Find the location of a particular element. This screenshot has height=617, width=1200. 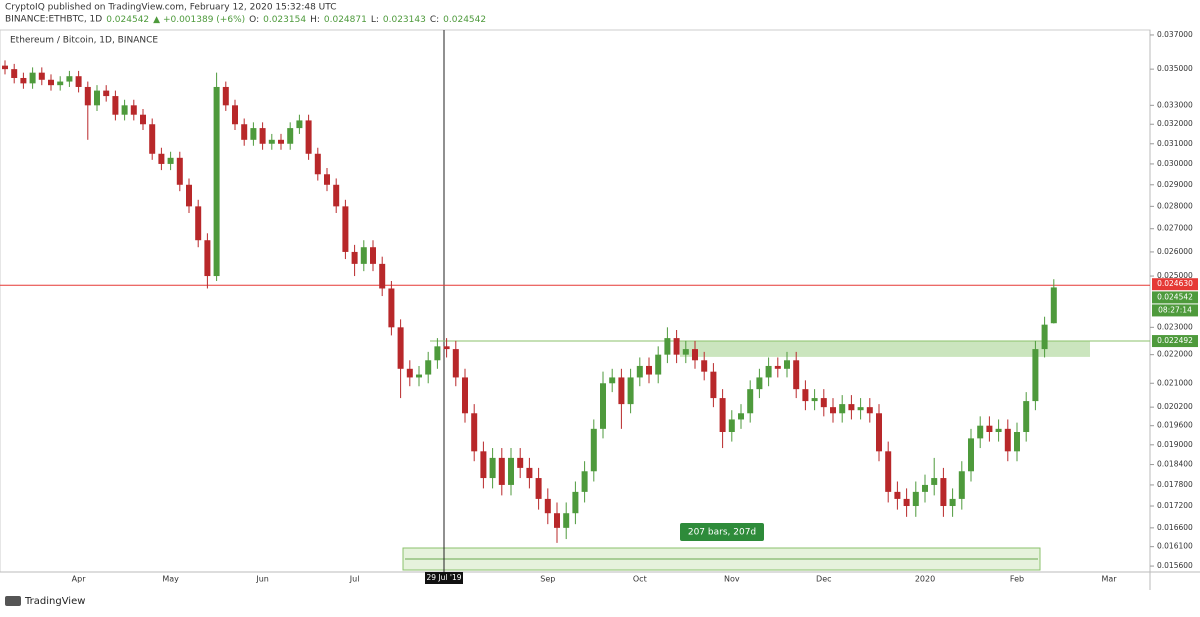

header-value: 0.023143 is located at coordinates (404, 20).